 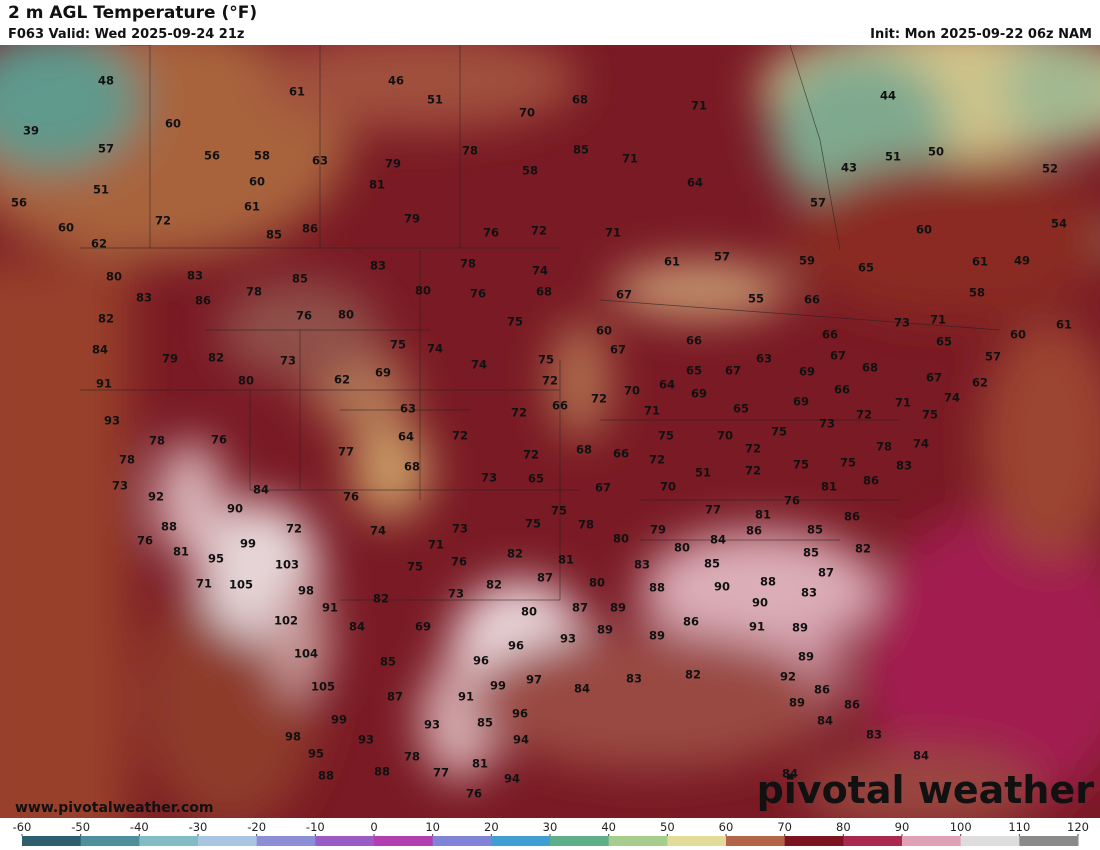 What do you see at coordinates (527, 113) in the screenshot?
I see `station-temperature: 70` at bounding box center [527, 113].